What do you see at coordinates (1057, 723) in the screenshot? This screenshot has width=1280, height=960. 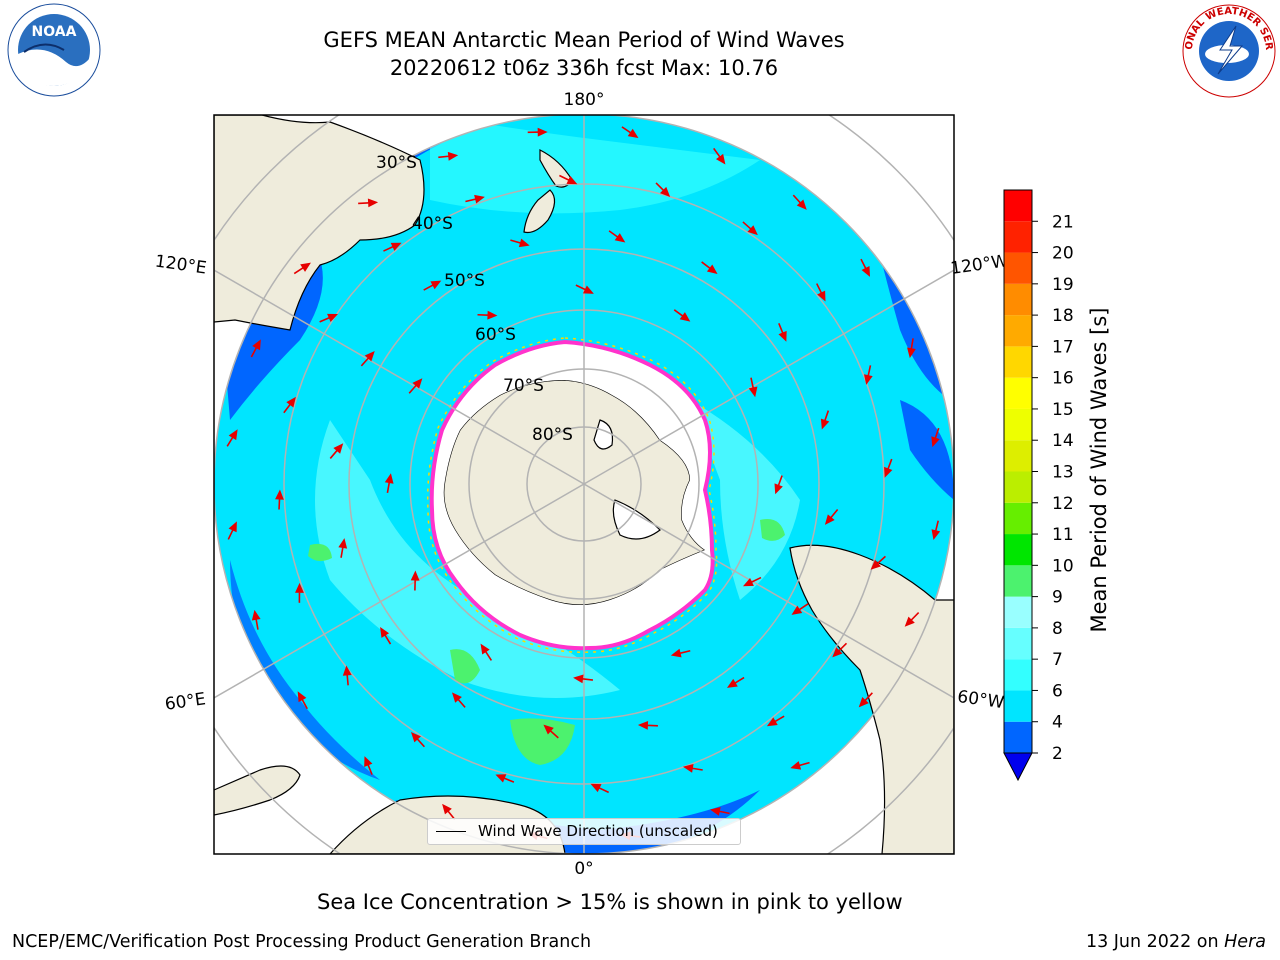 I see `colorbar-tick-label: 4` at bounding box center [1057, 723].